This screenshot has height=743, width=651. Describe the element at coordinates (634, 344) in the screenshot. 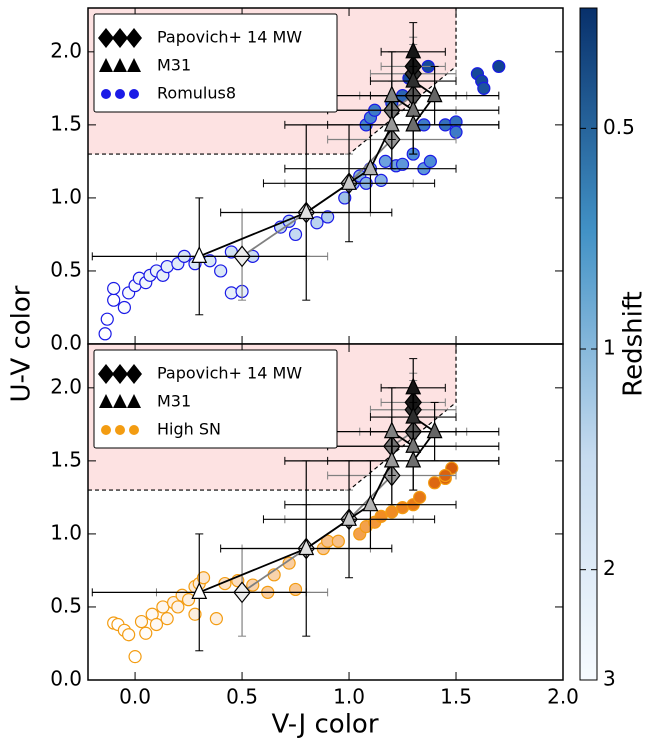

I see `colorbar-label: Redshift` at that location.